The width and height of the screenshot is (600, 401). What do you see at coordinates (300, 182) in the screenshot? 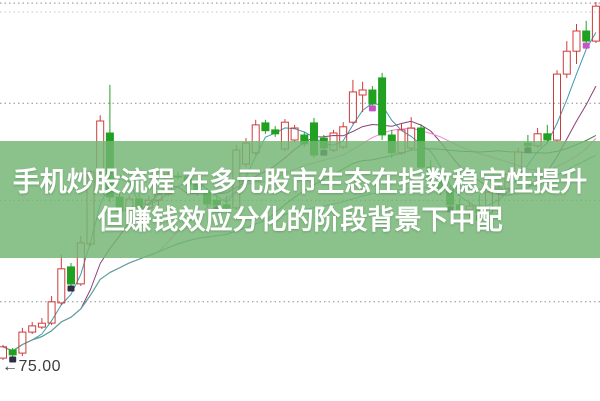
I see `banner-title-line1: 手机炒股流程 在多元股市生态在指数稳定性提升` at bounding box center [300, 182].